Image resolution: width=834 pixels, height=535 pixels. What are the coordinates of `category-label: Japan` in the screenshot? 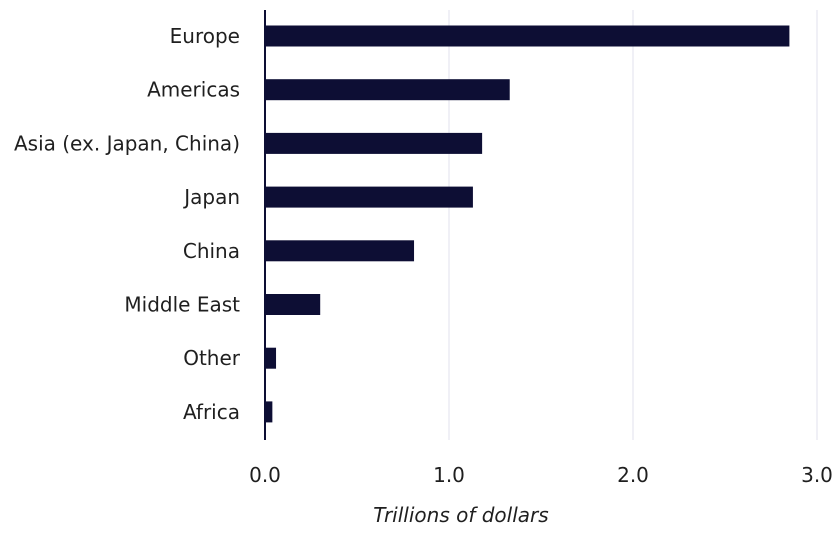 It's located at (211, 197).